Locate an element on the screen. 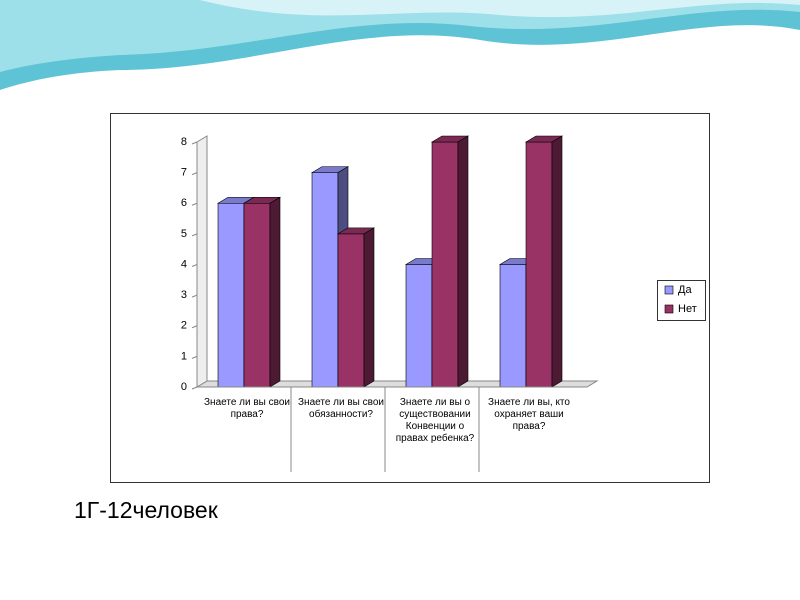  y-tick-label: 4 is located at coordinates (184, 264).